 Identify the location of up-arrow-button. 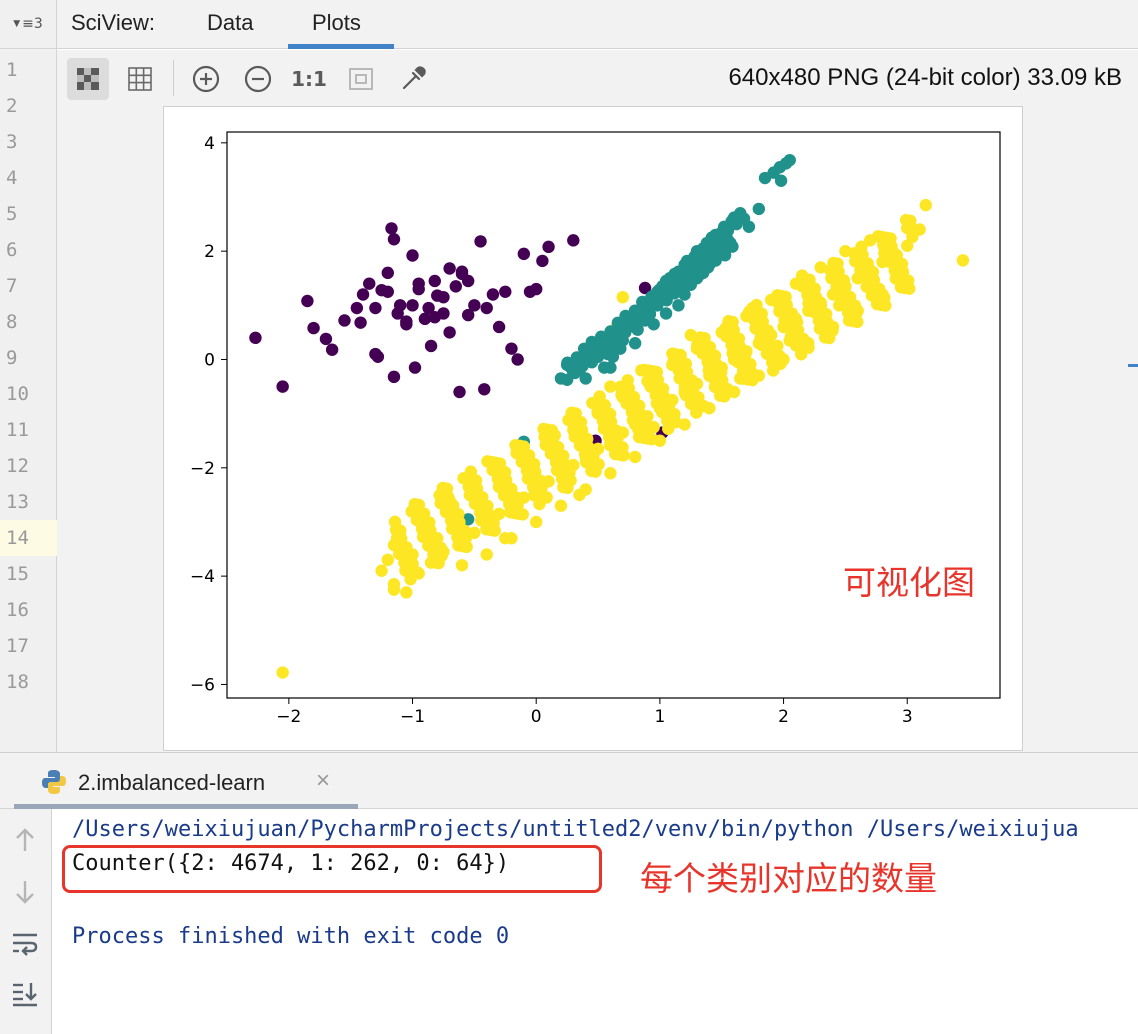
(25, 840).